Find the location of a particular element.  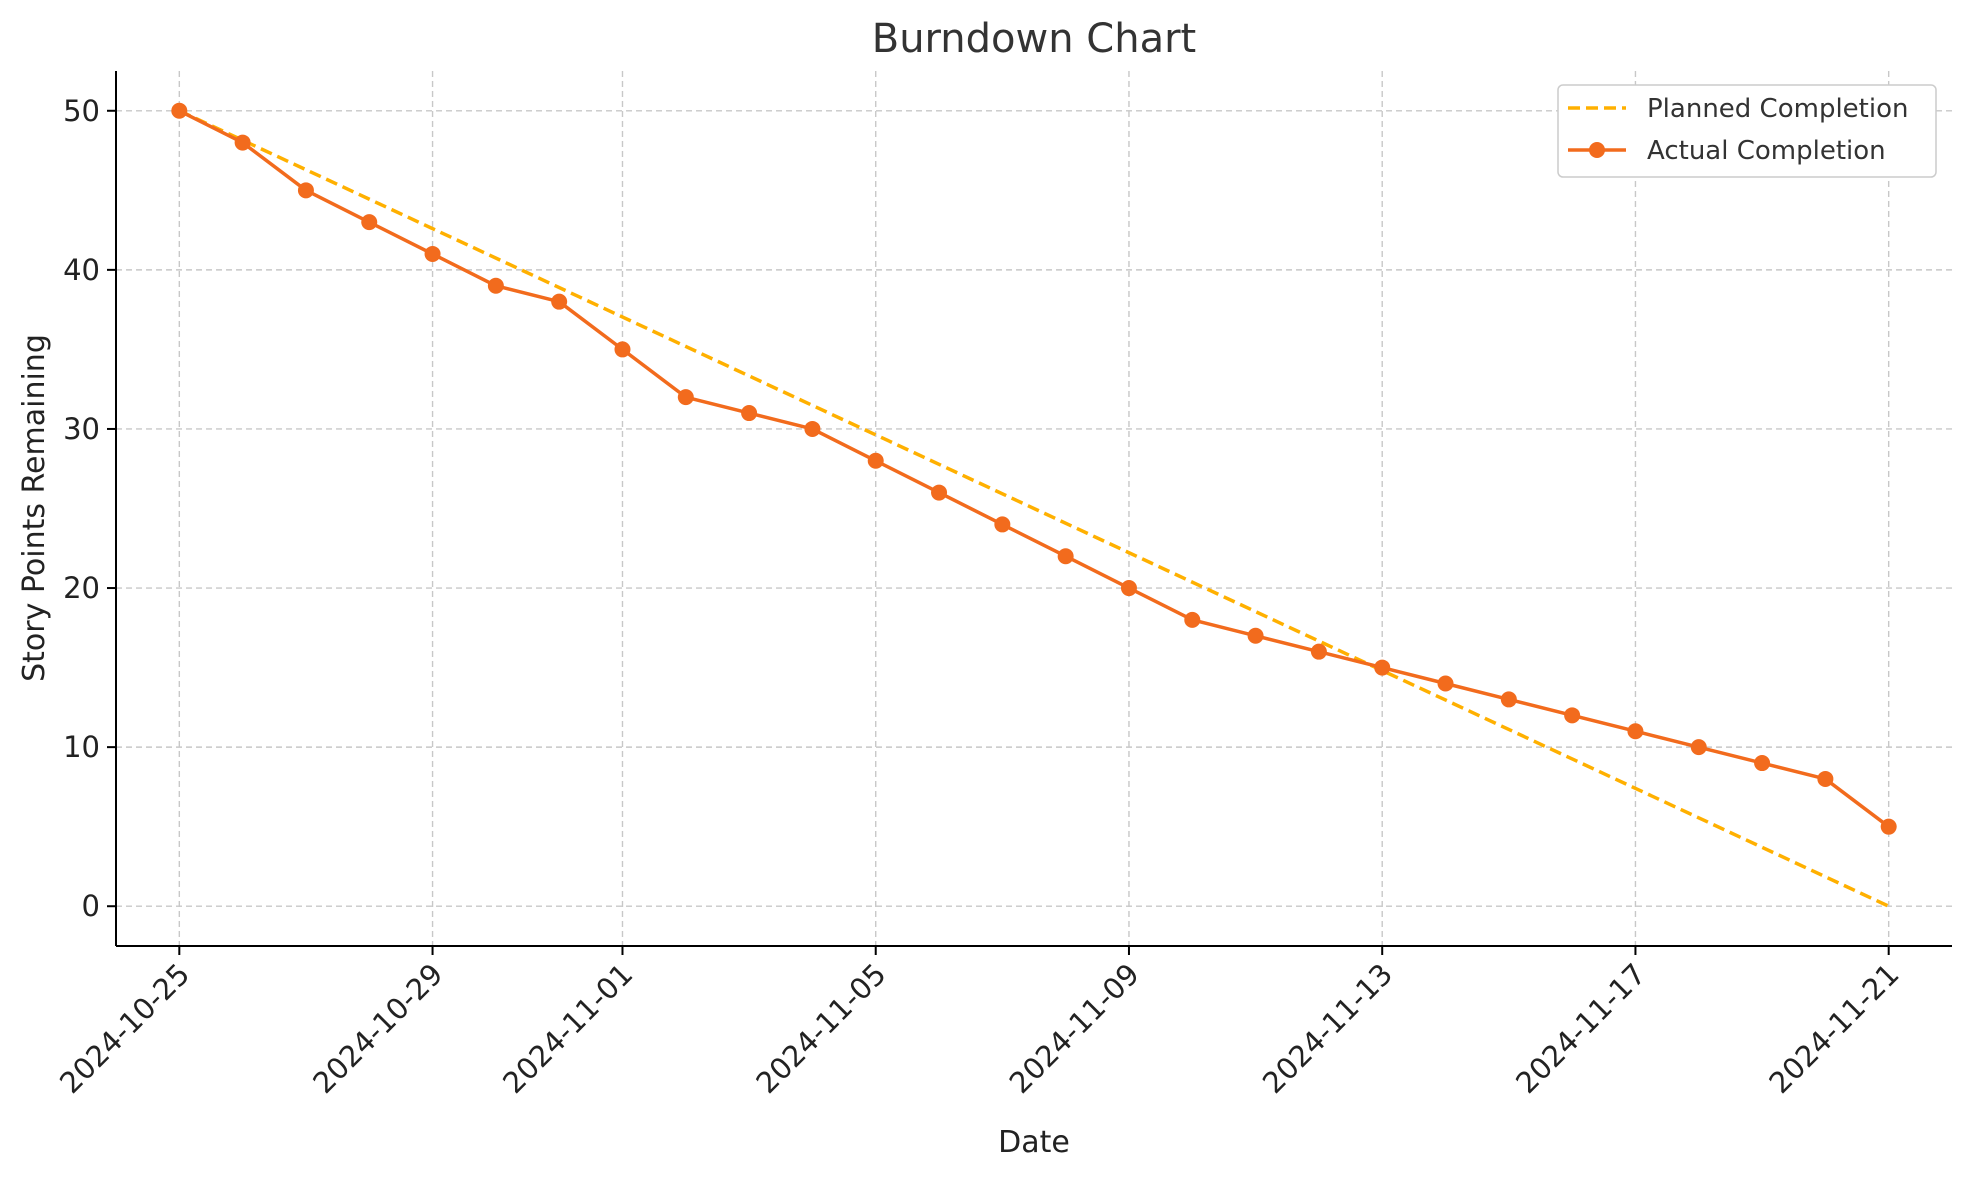

x-tick-label: 2024-11-05 is located at coordinates (820, 1028).